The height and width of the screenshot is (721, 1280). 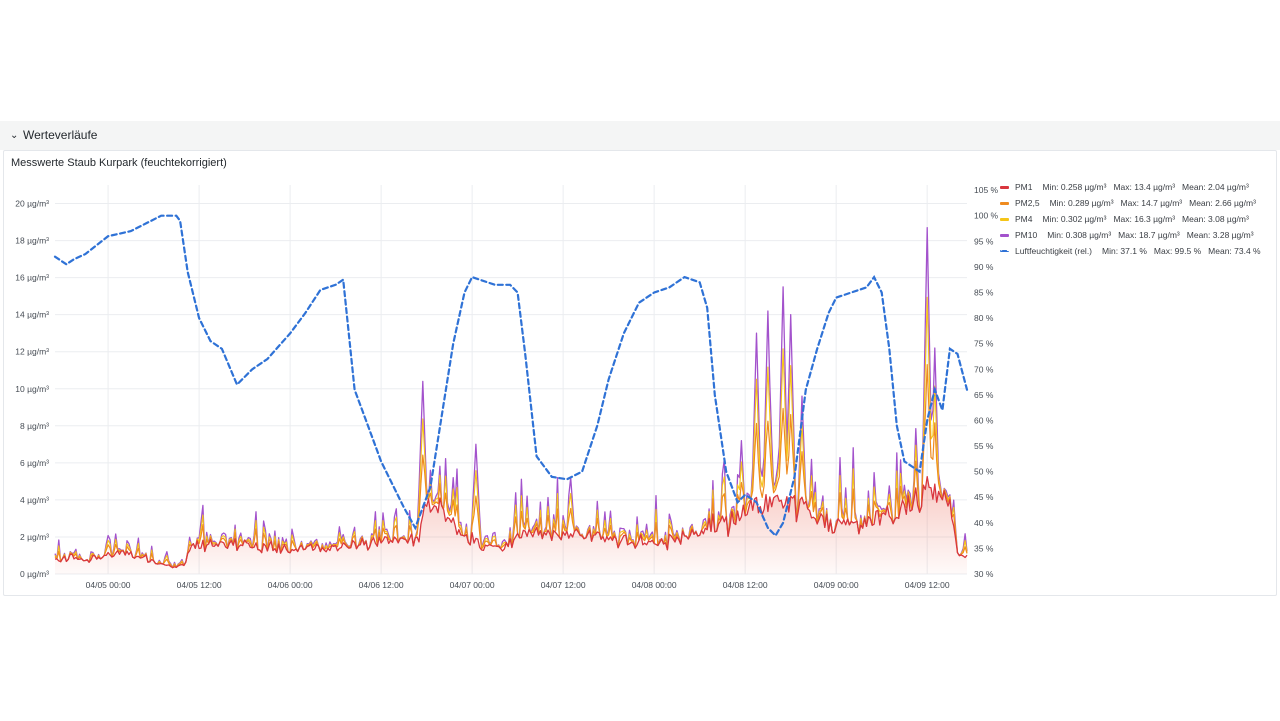 What do you see at coordinates (563, 585) in the screenshot?
I see `x-tick-label: 04/07 12:00` at bounding box center [563, 585].